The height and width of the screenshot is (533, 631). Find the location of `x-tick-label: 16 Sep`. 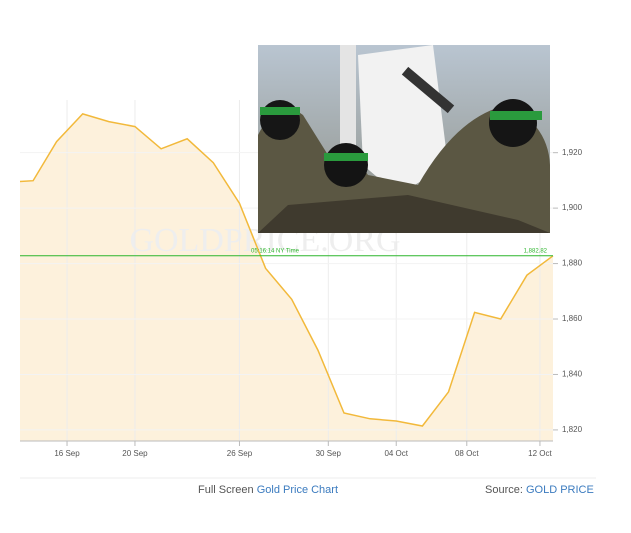

x-tick-label: 16 Sep is located at coordinates (67, 453).